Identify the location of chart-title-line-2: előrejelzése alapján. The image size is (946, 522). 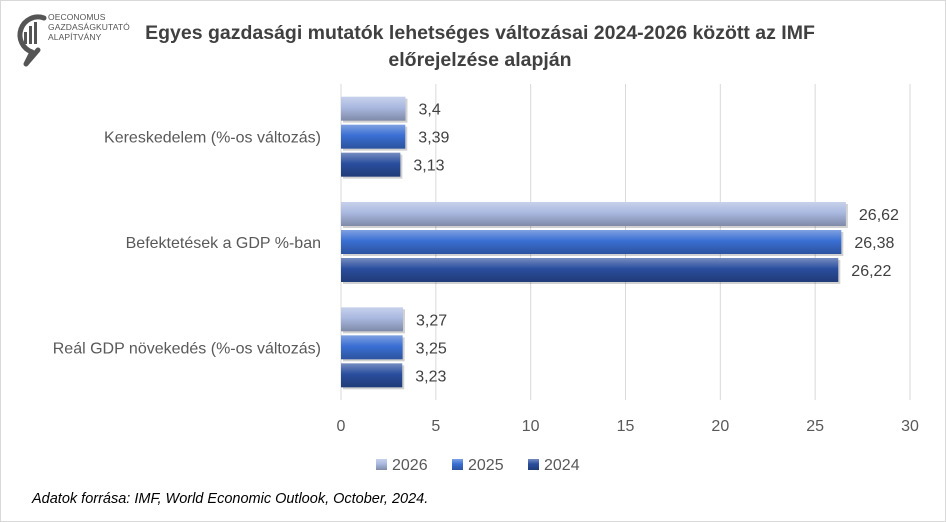
(480, 60).